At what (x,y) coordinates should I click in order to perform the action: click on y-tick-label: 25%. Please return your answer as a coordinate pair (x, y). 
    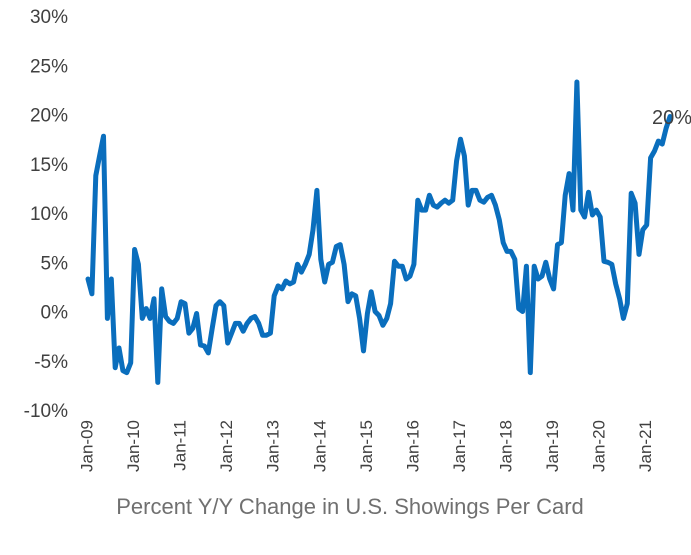
    Looking at the image, I should click on (49, 66).